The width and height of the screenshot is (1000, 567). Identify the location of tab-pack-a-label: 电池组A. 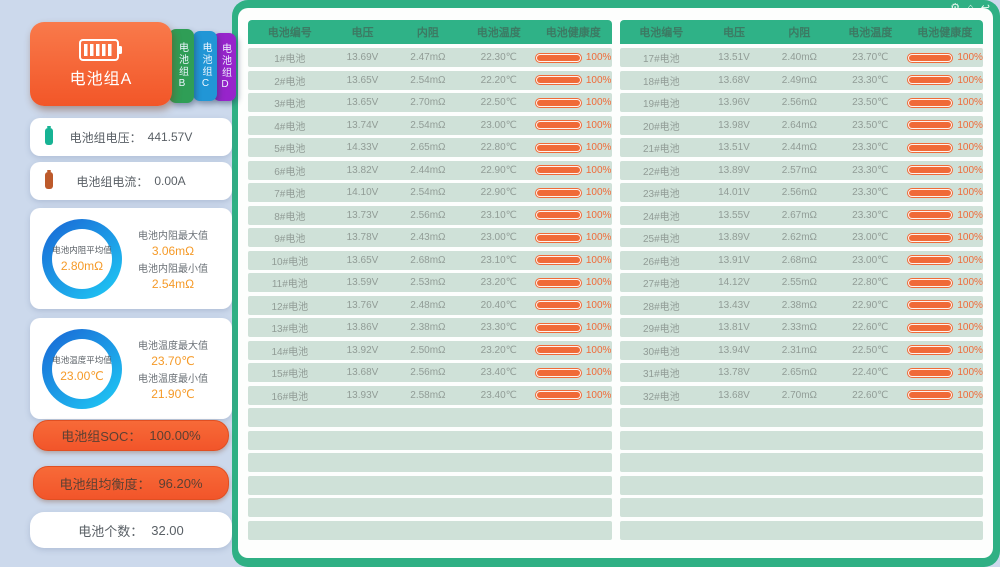
(101, 79).